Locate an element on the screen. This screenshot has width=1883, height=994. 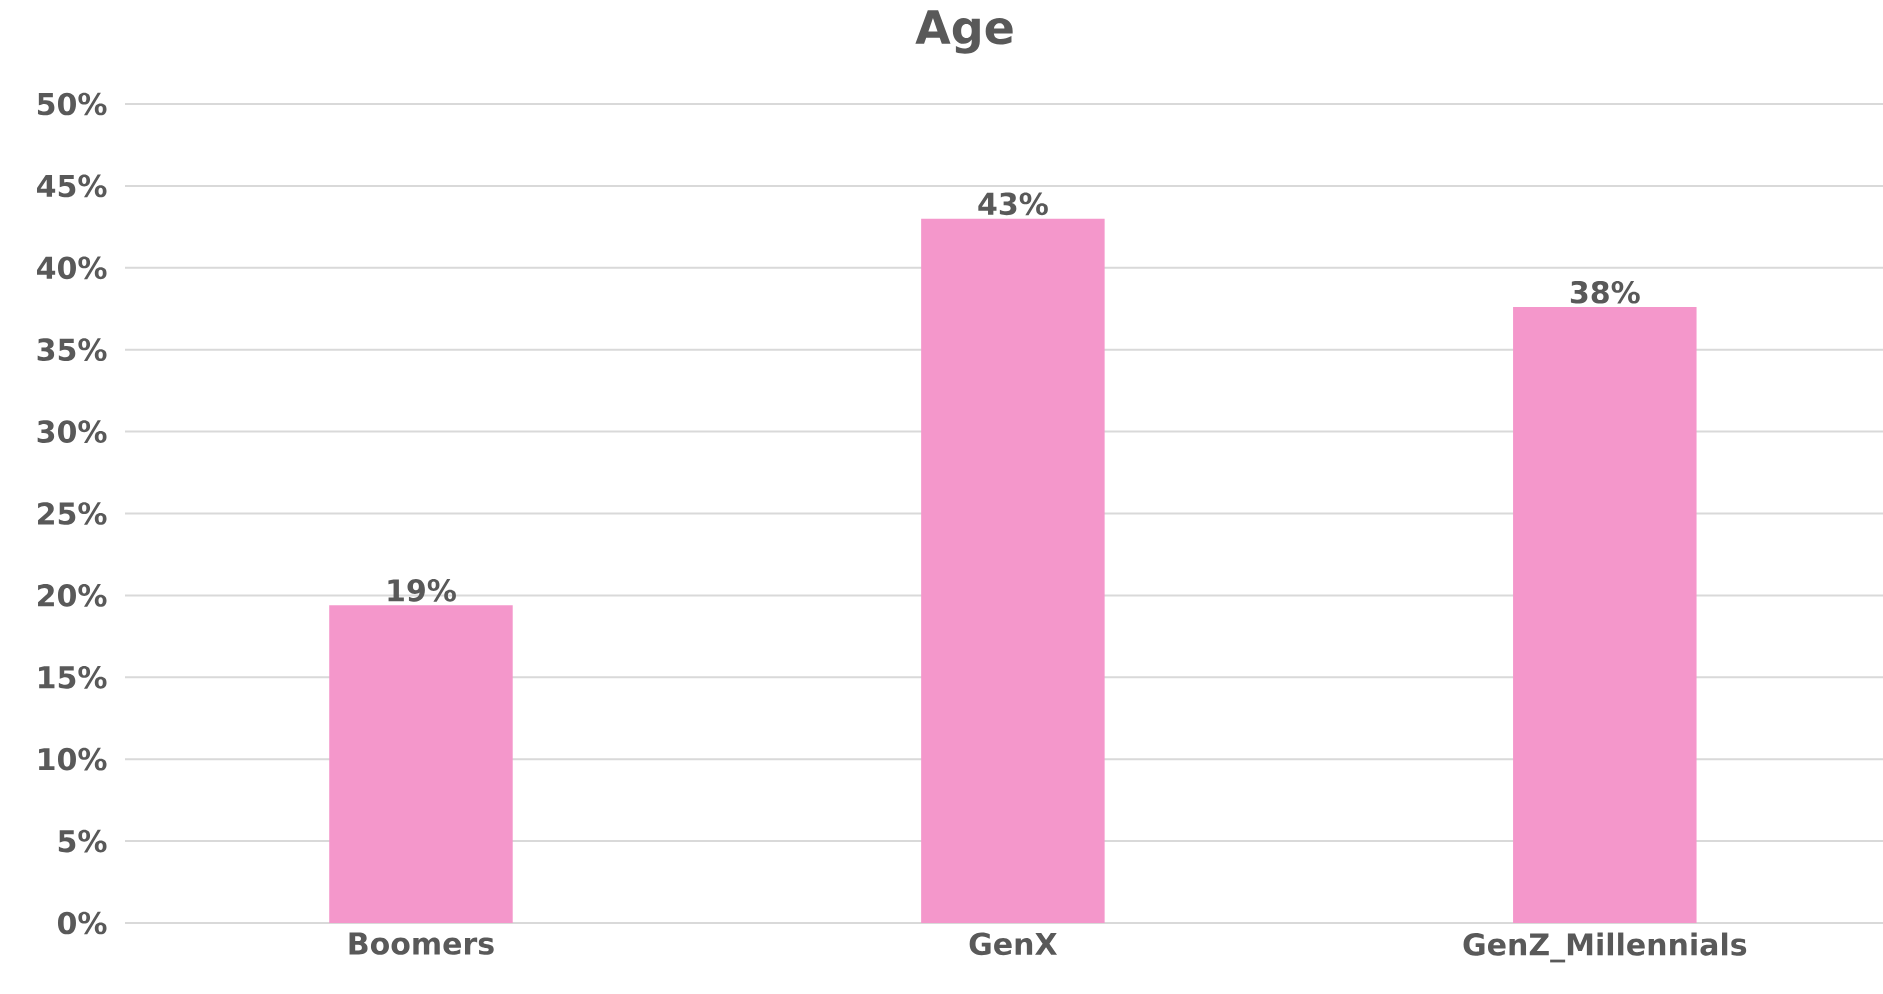
y-tick-label: 40% is located at coordinates (72, 268).